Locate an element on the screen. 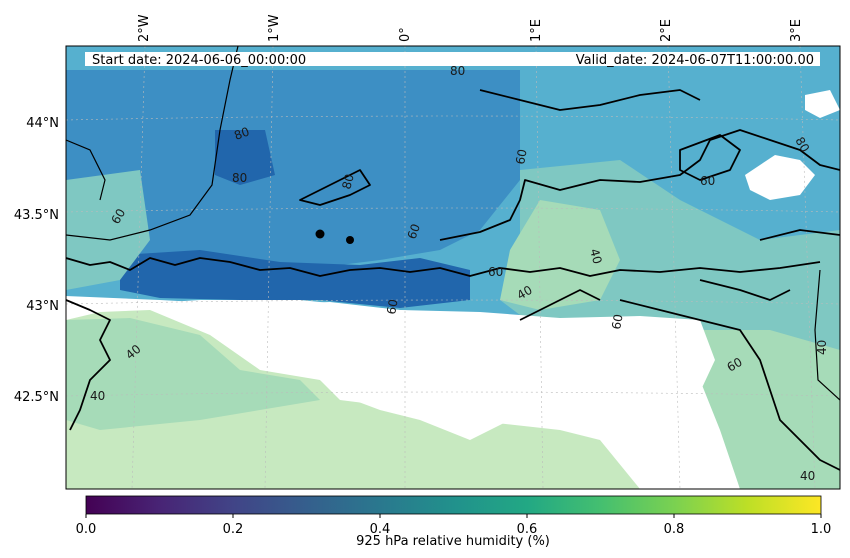 This screenshot has width=850, height=558. colorbar-ticks is located at coordinates (453, 516).